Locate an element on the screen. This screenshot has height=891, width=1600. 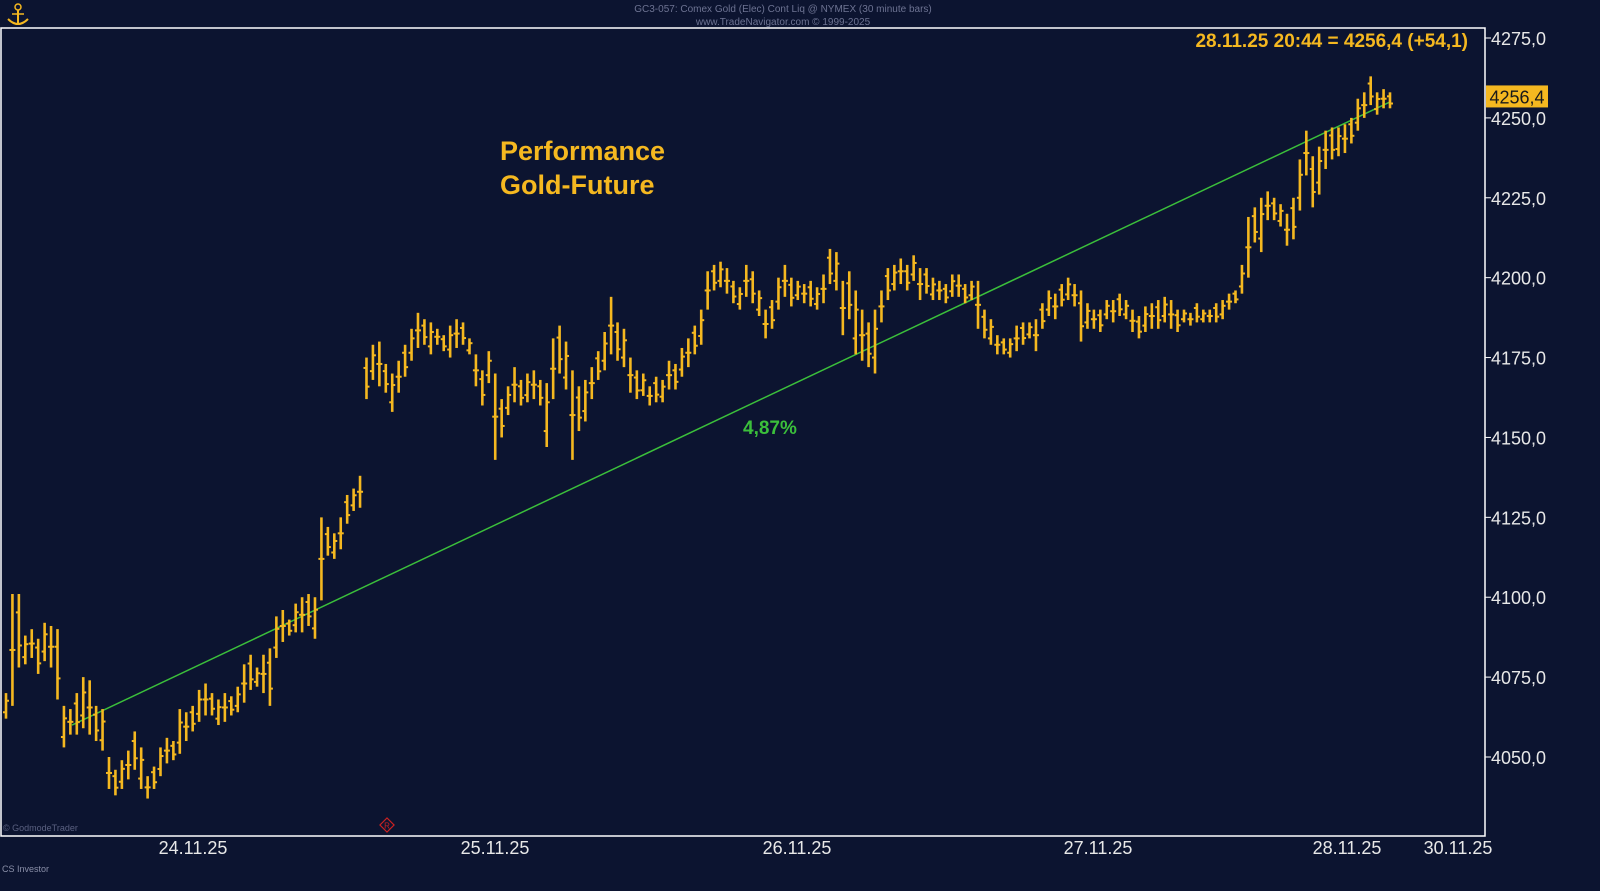
y-tick-label: 4275,0 is located at coordinates (1518, 39).